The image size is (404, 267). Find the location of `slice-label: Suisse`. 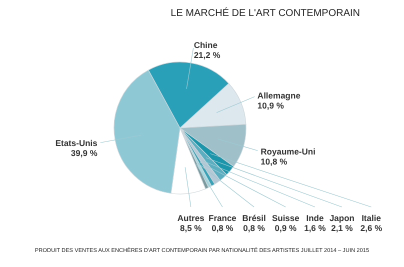

slice-label: Suisse is located at coordinates (286, 218).